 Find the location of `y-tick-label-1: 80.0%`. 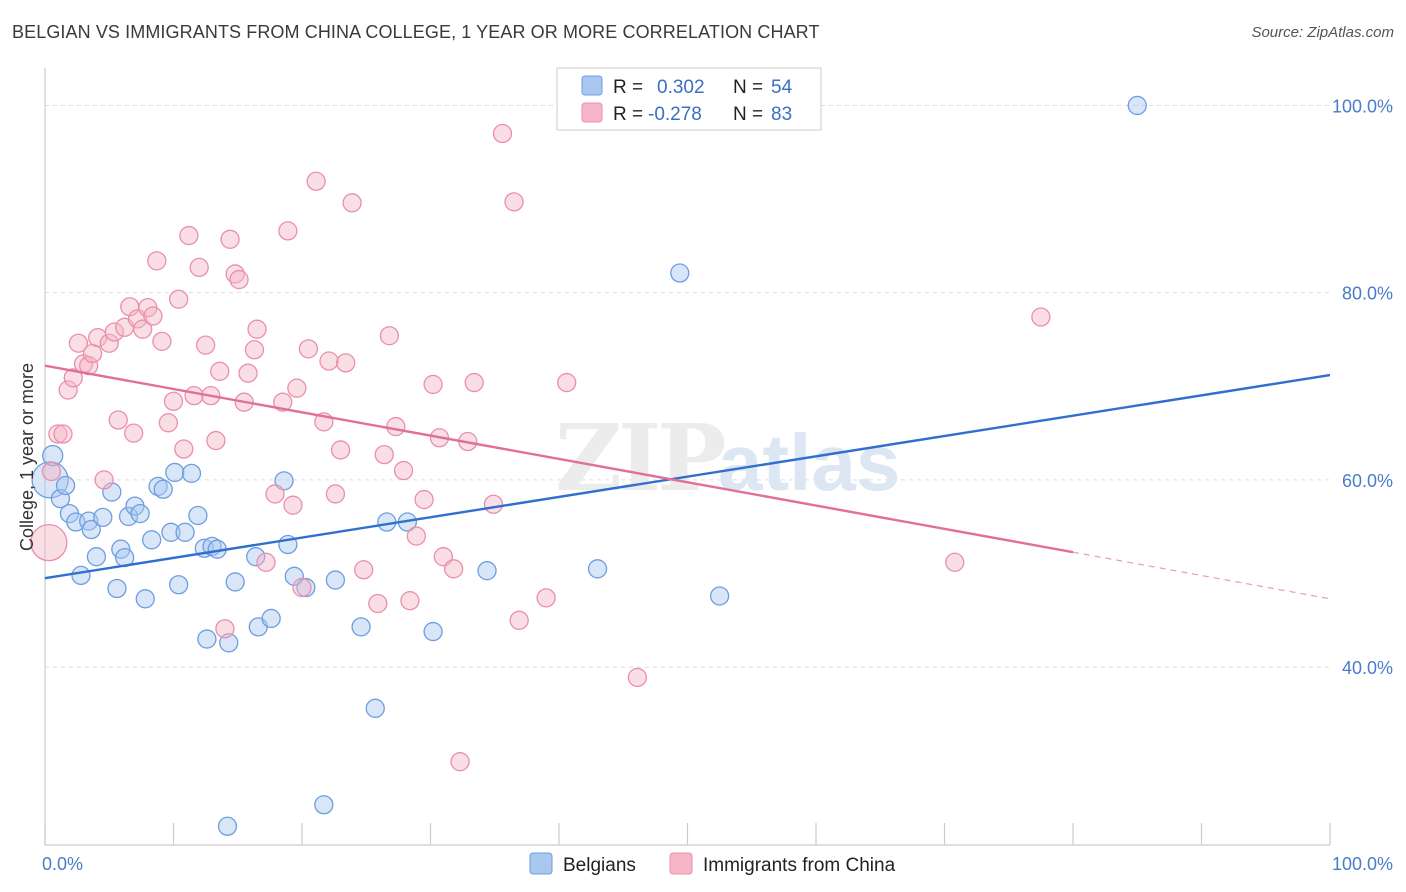

y-tick-label-1: 80.0% is located at coordinates (1367, 294).